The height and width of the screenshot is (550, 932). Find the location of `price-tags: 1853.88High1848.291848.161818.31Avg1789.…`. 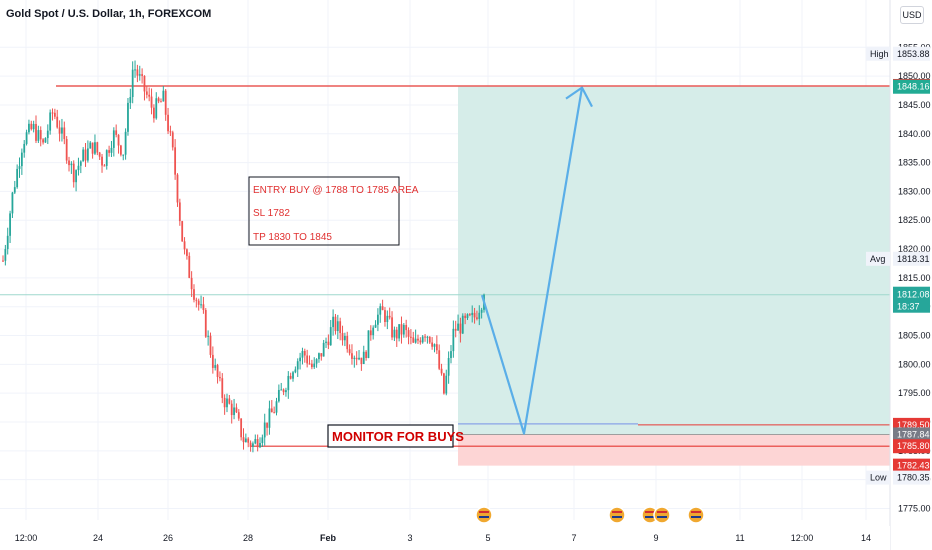

price-tags: 1853.88High1848.291848.161818.31Avg1789.… is located at coordinates (898, 265).